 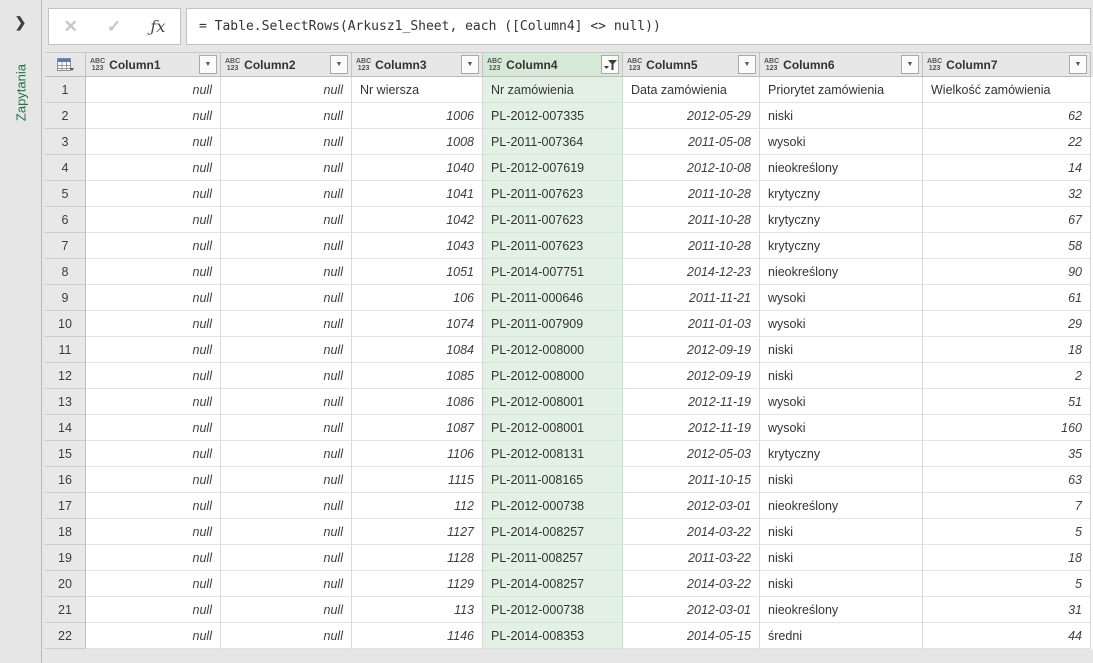 What do you see at coordinates (691, 350) in the screenshot?
I see `cell: 2012-09-19` at bounding box center [691, 350].